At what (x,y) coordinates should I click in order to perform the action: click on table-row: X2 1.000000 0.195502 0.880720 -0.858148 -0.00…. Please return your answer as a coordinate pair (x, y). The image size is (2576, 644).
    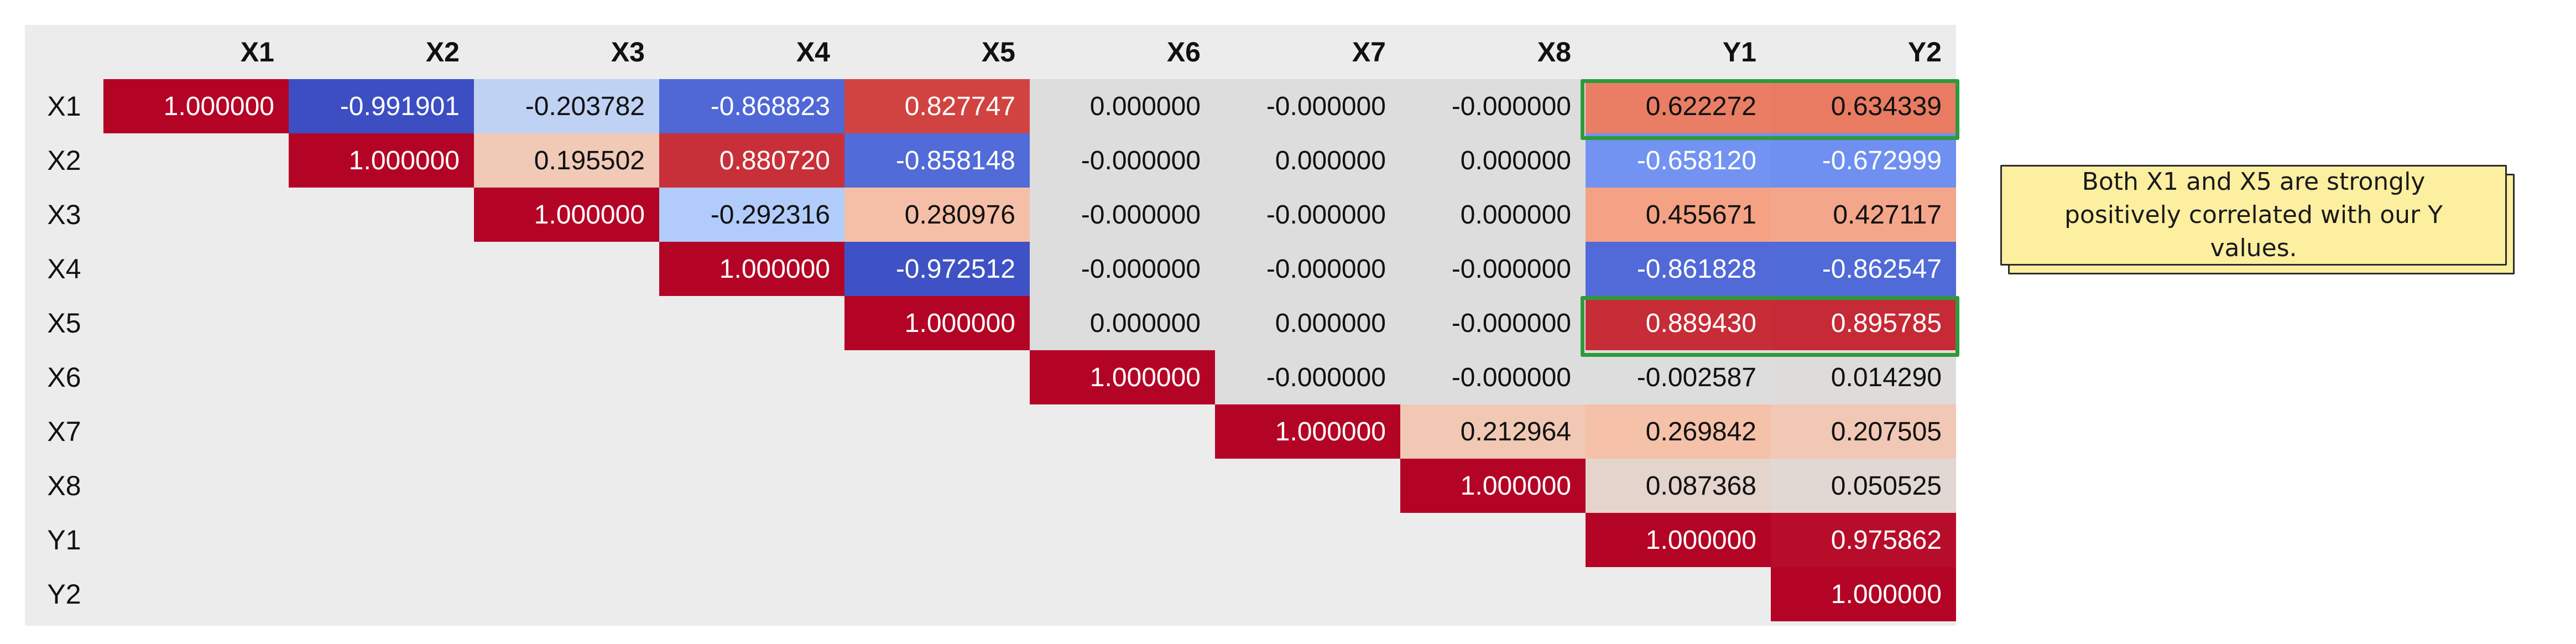
    Looking at the image, I should click on (990, 160).